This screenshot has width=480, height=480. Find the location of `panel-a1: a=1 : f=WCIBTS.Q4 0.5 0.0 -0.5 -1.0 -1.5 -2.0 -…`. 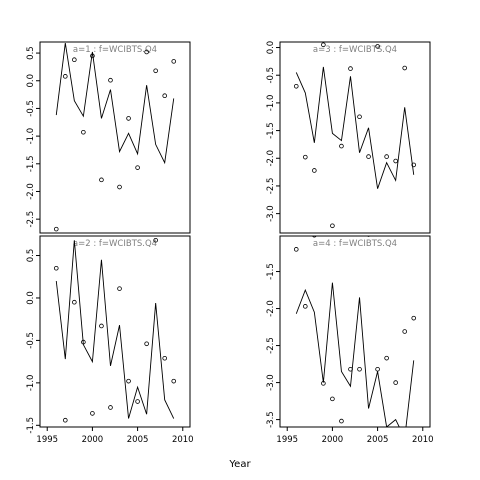

panel-a1: a=1 : f=WCIBTS.Q4 0.5 0.0 -0.5 -1.0 -1.5 -2.0 -… is located at coordinates (108, 137).